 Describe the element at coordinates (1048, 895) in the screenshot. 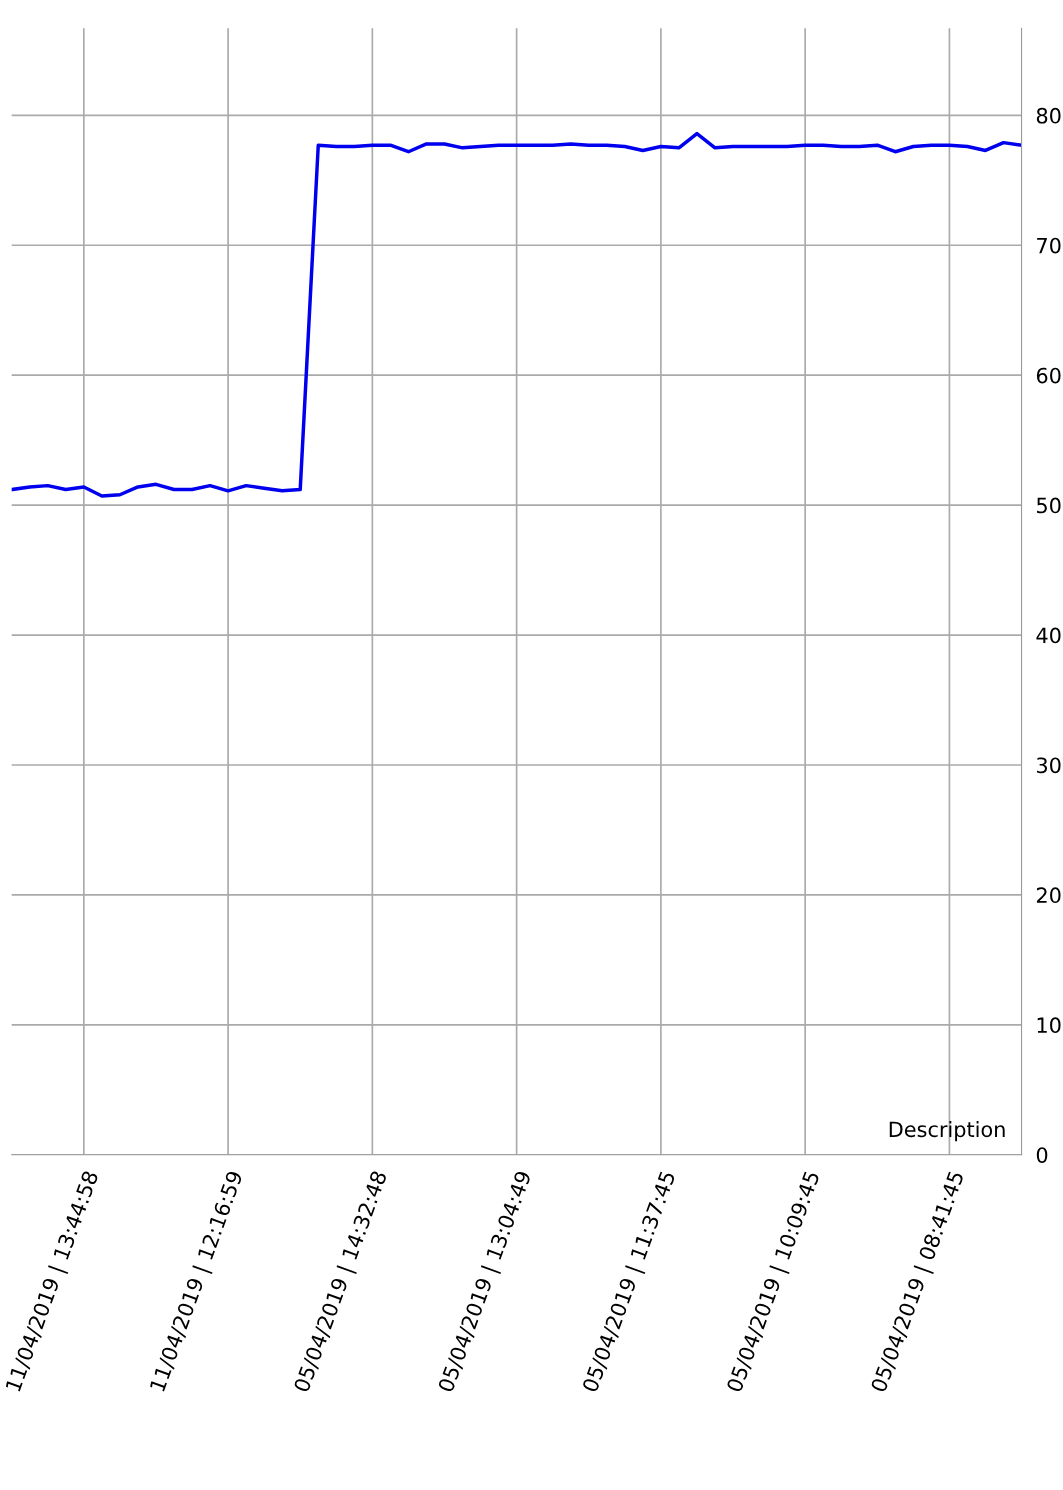

I see `y-tick-label: 20` at that location.